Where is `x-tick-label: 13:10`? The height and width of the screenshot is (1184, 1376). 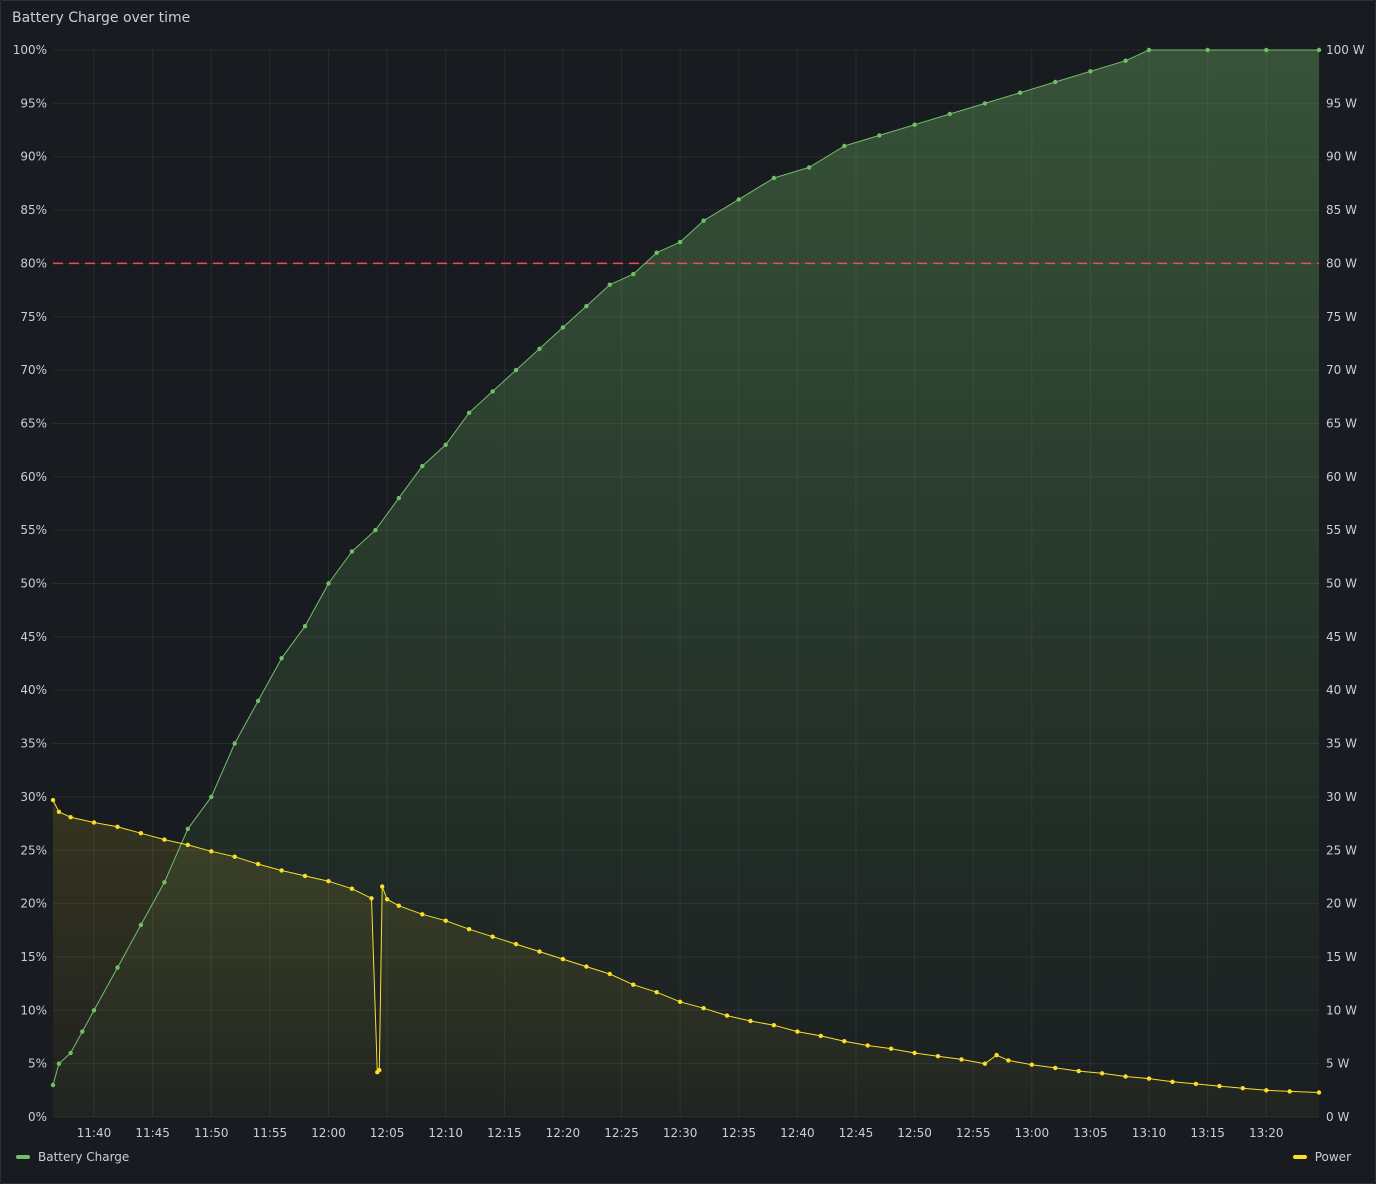 x-tick-label: 13:10 is located at coordinates (1149, 1133).